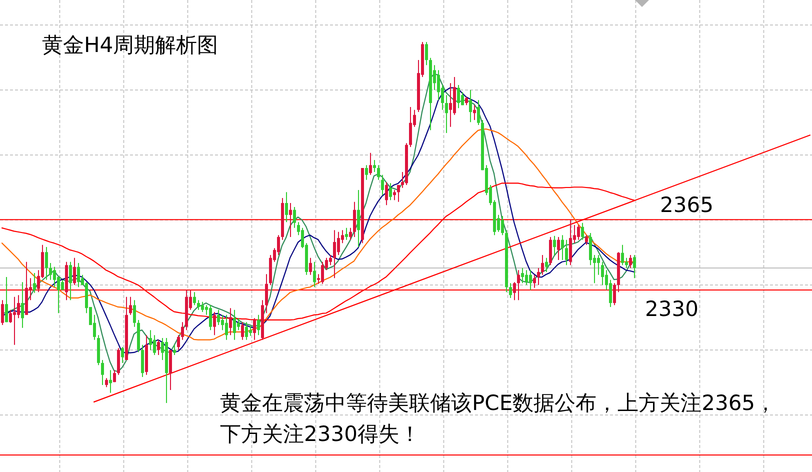 Image resolution: width=812 pixels, height=472 pixels. Describe the element at coordinates (130, 45) in the screenshot. I see `chart-title: 黄金H4周期解析图` at that location.